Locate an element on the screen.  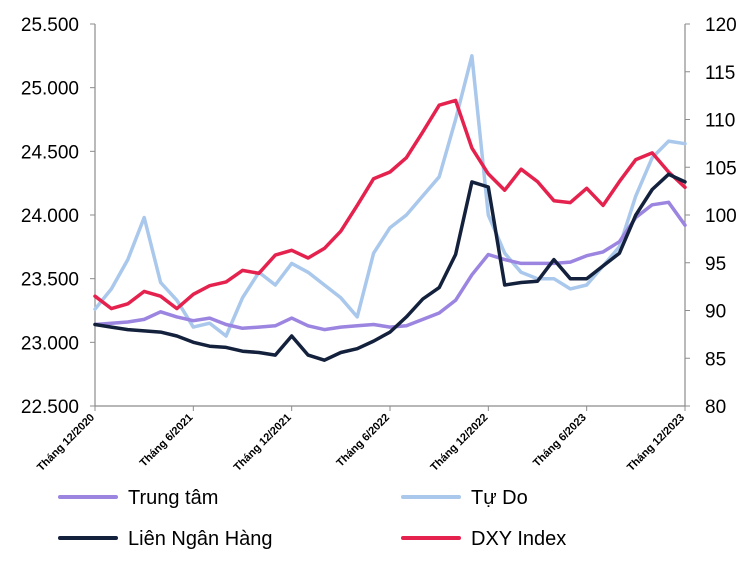
legend-label: Trung tâm is located at coordinates (173, 498).